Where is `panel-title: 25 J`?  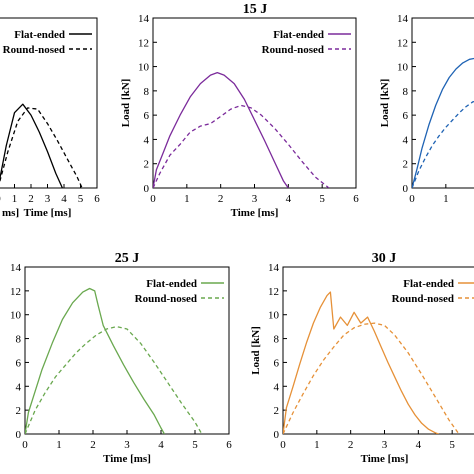 panel-title: 25 J is located at coordinates (127, 258).